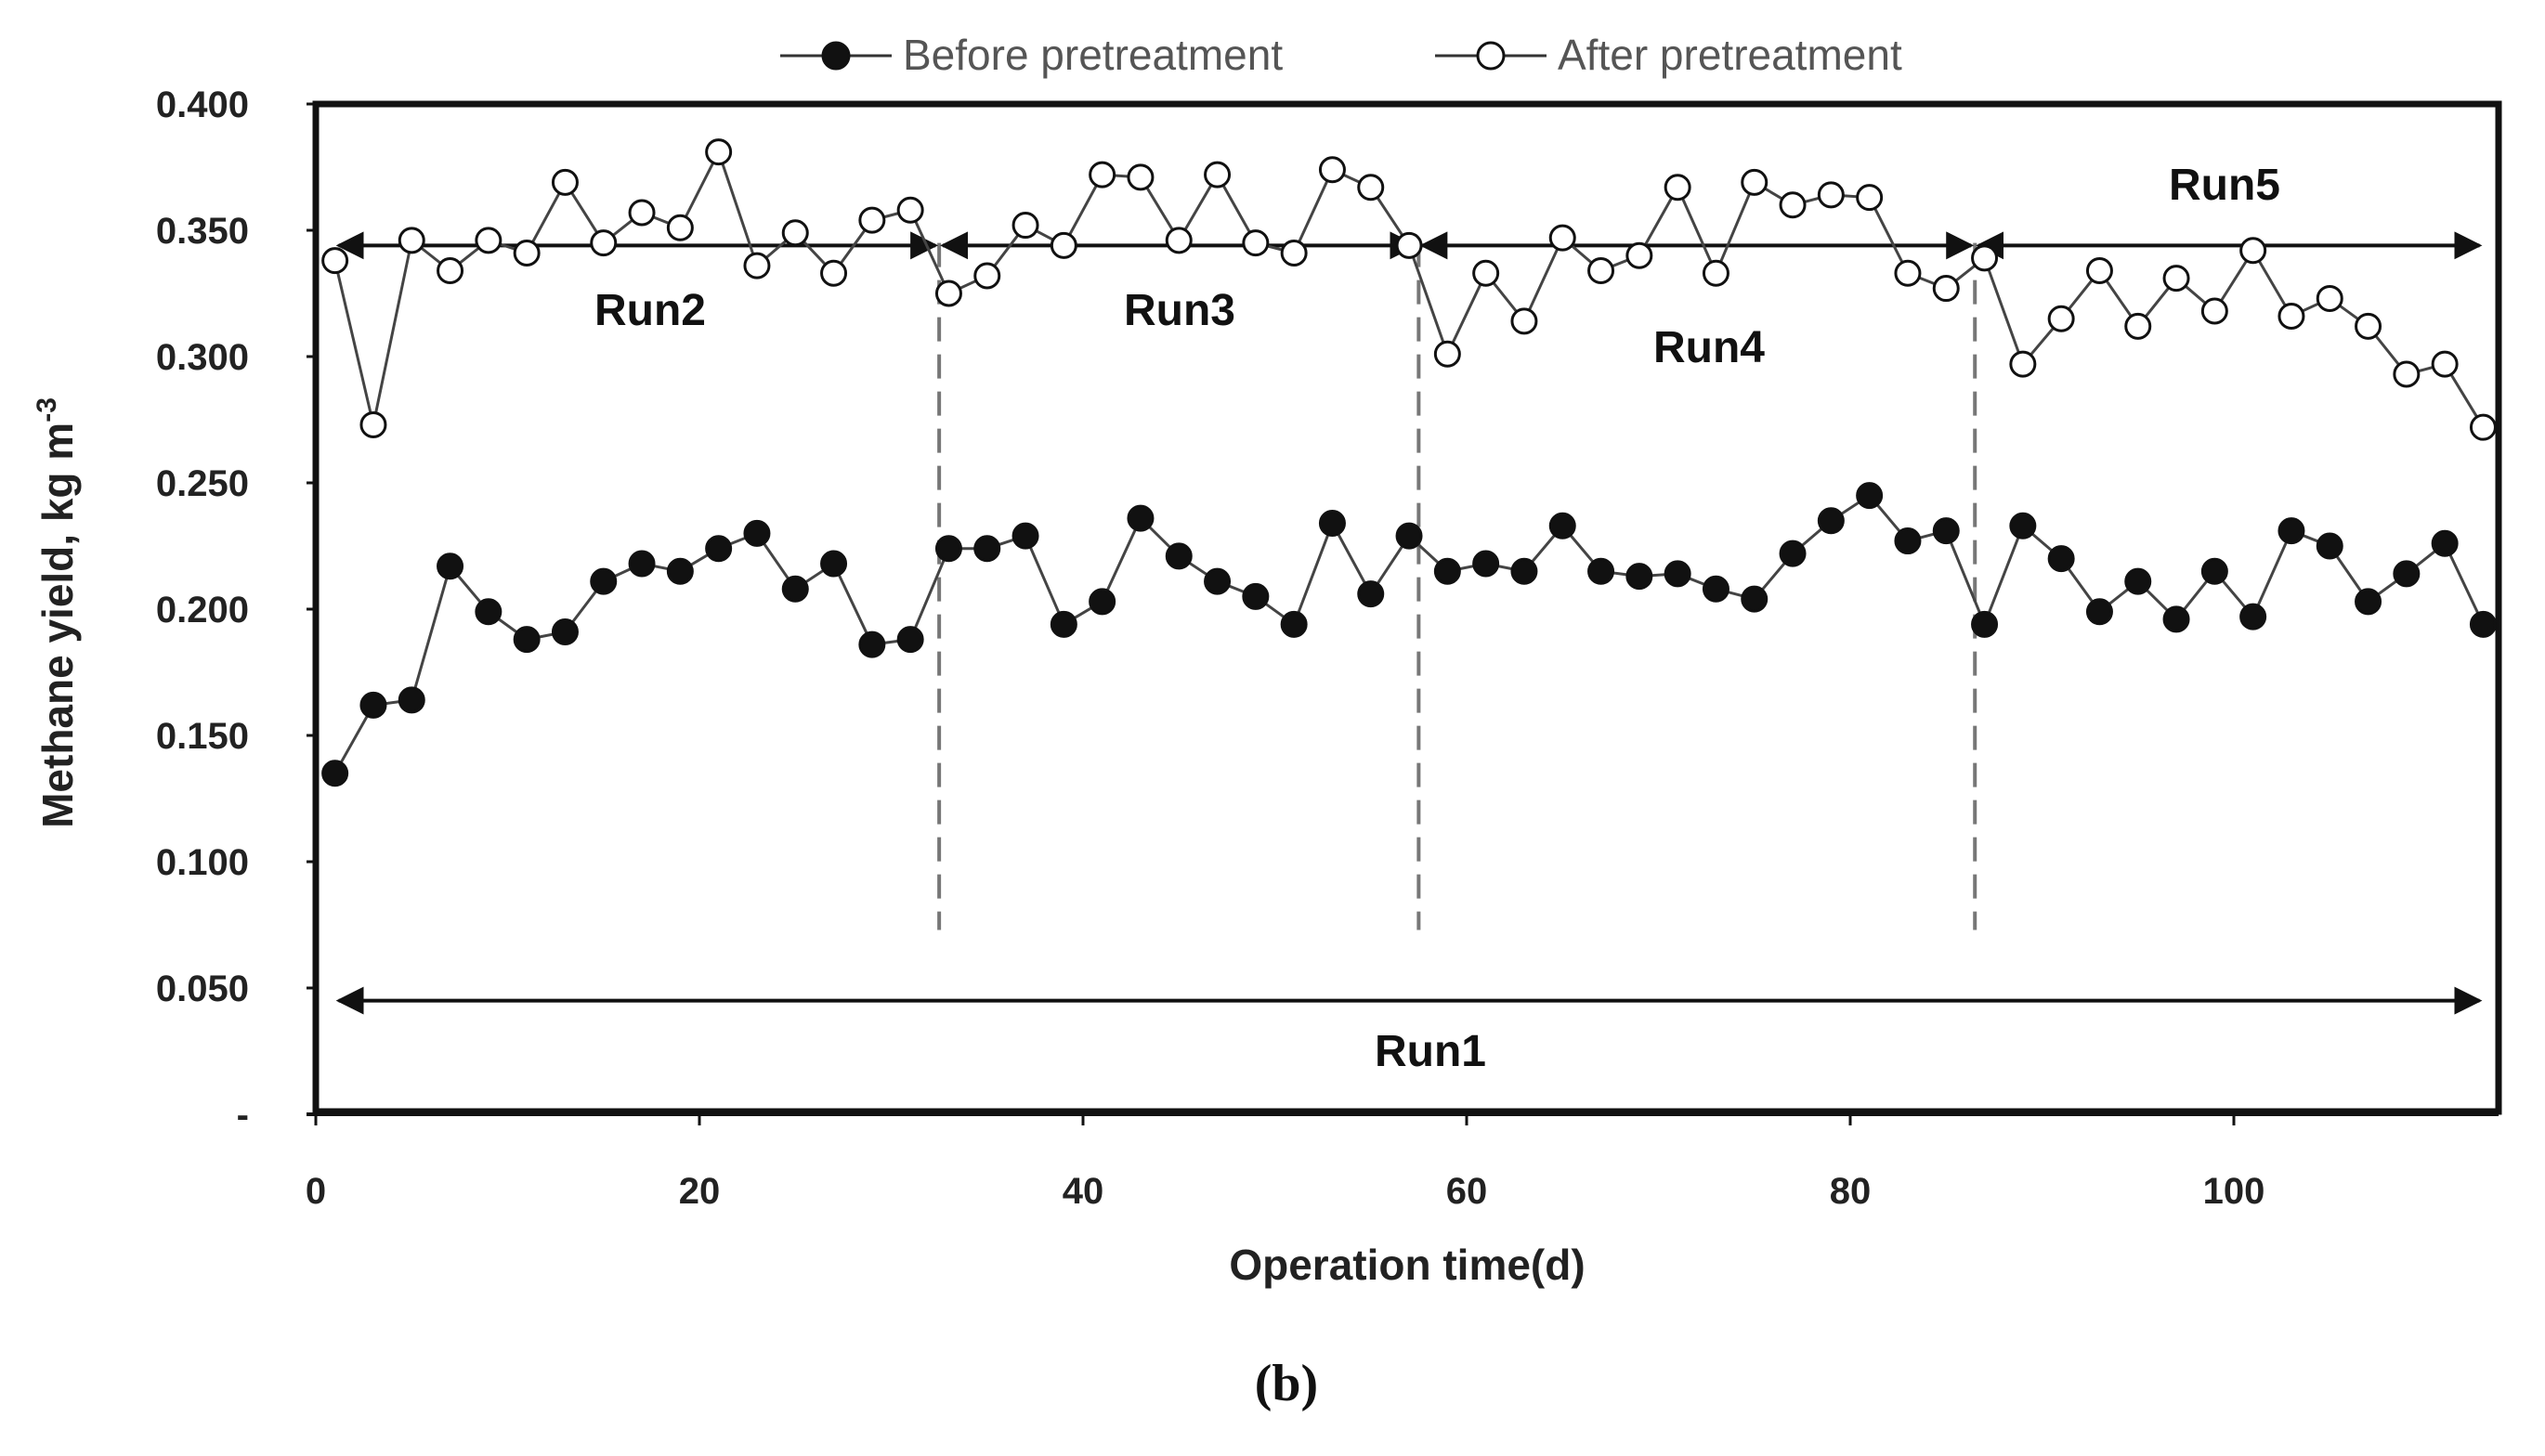 The width and height of the screenshot is (2545, 1456). What do you see at coordinates (202, 357) in the screenshot?
I see `y-tick-label: 0.300` at bounding box center [202, 357].